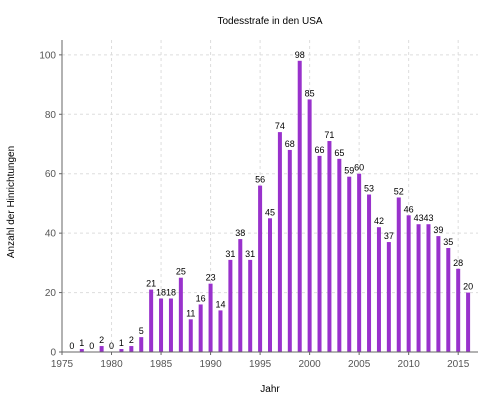  What do you see at coordinates (458, 364) in the screenshot?
I see `x-tick-label: 2015` at bounding box center [458, 364].